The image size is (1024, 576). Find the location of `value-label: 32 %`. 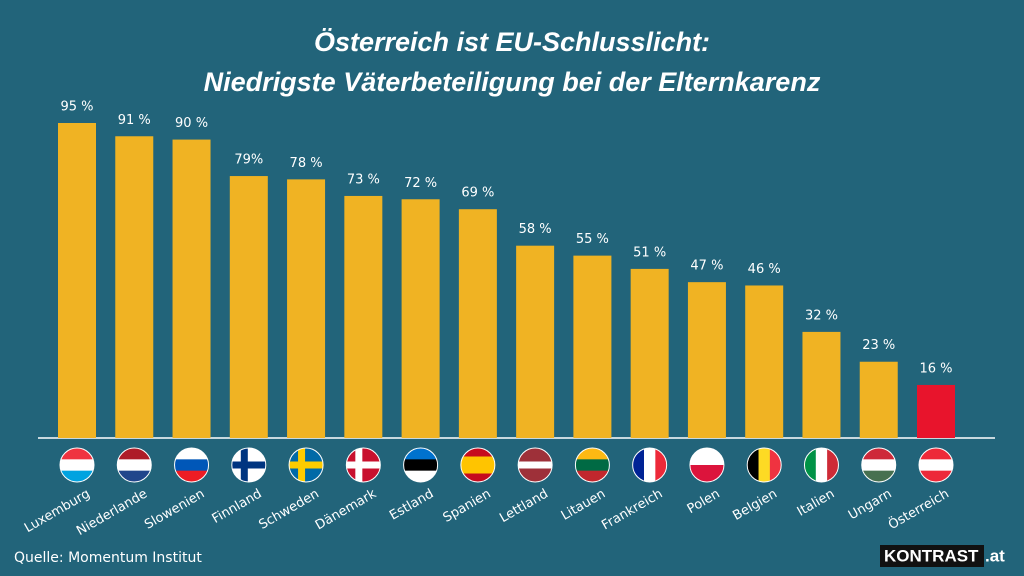

value-label: 32 % is located at coordinates (821, 315).